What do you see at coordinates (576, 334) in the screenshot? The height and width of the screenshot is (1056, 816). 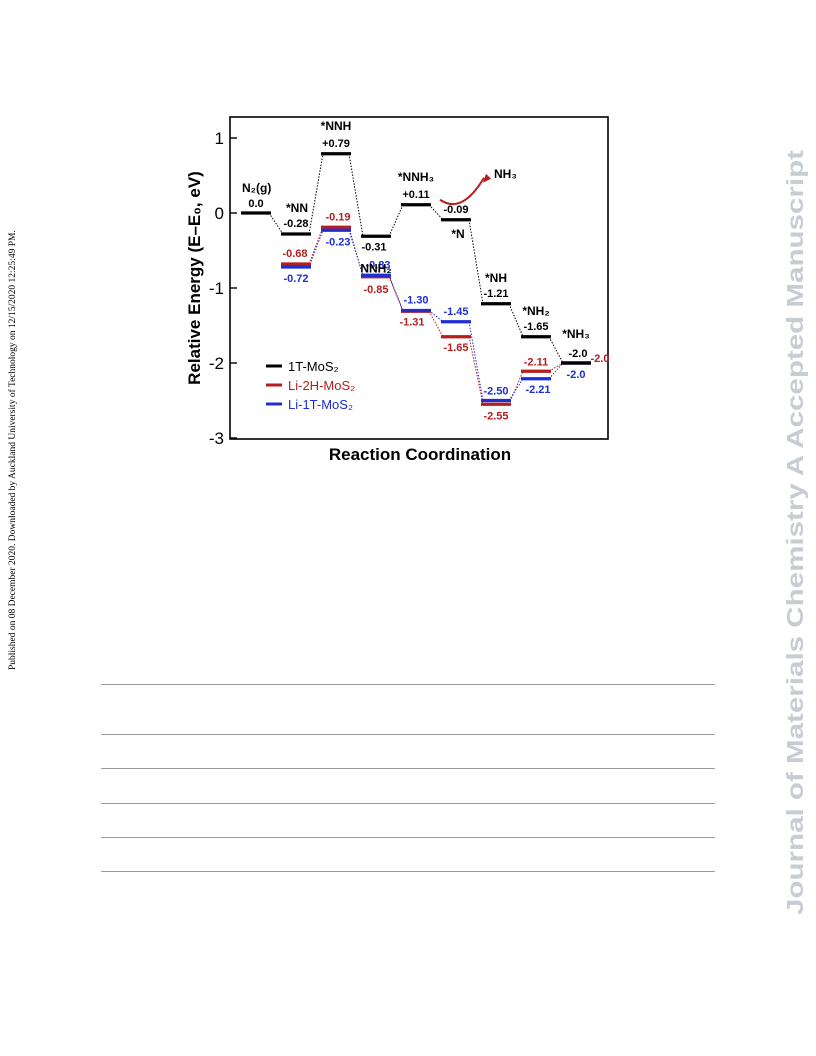 I see `annotation-nh3star: *NH₃` at bounding box center [576, 334].